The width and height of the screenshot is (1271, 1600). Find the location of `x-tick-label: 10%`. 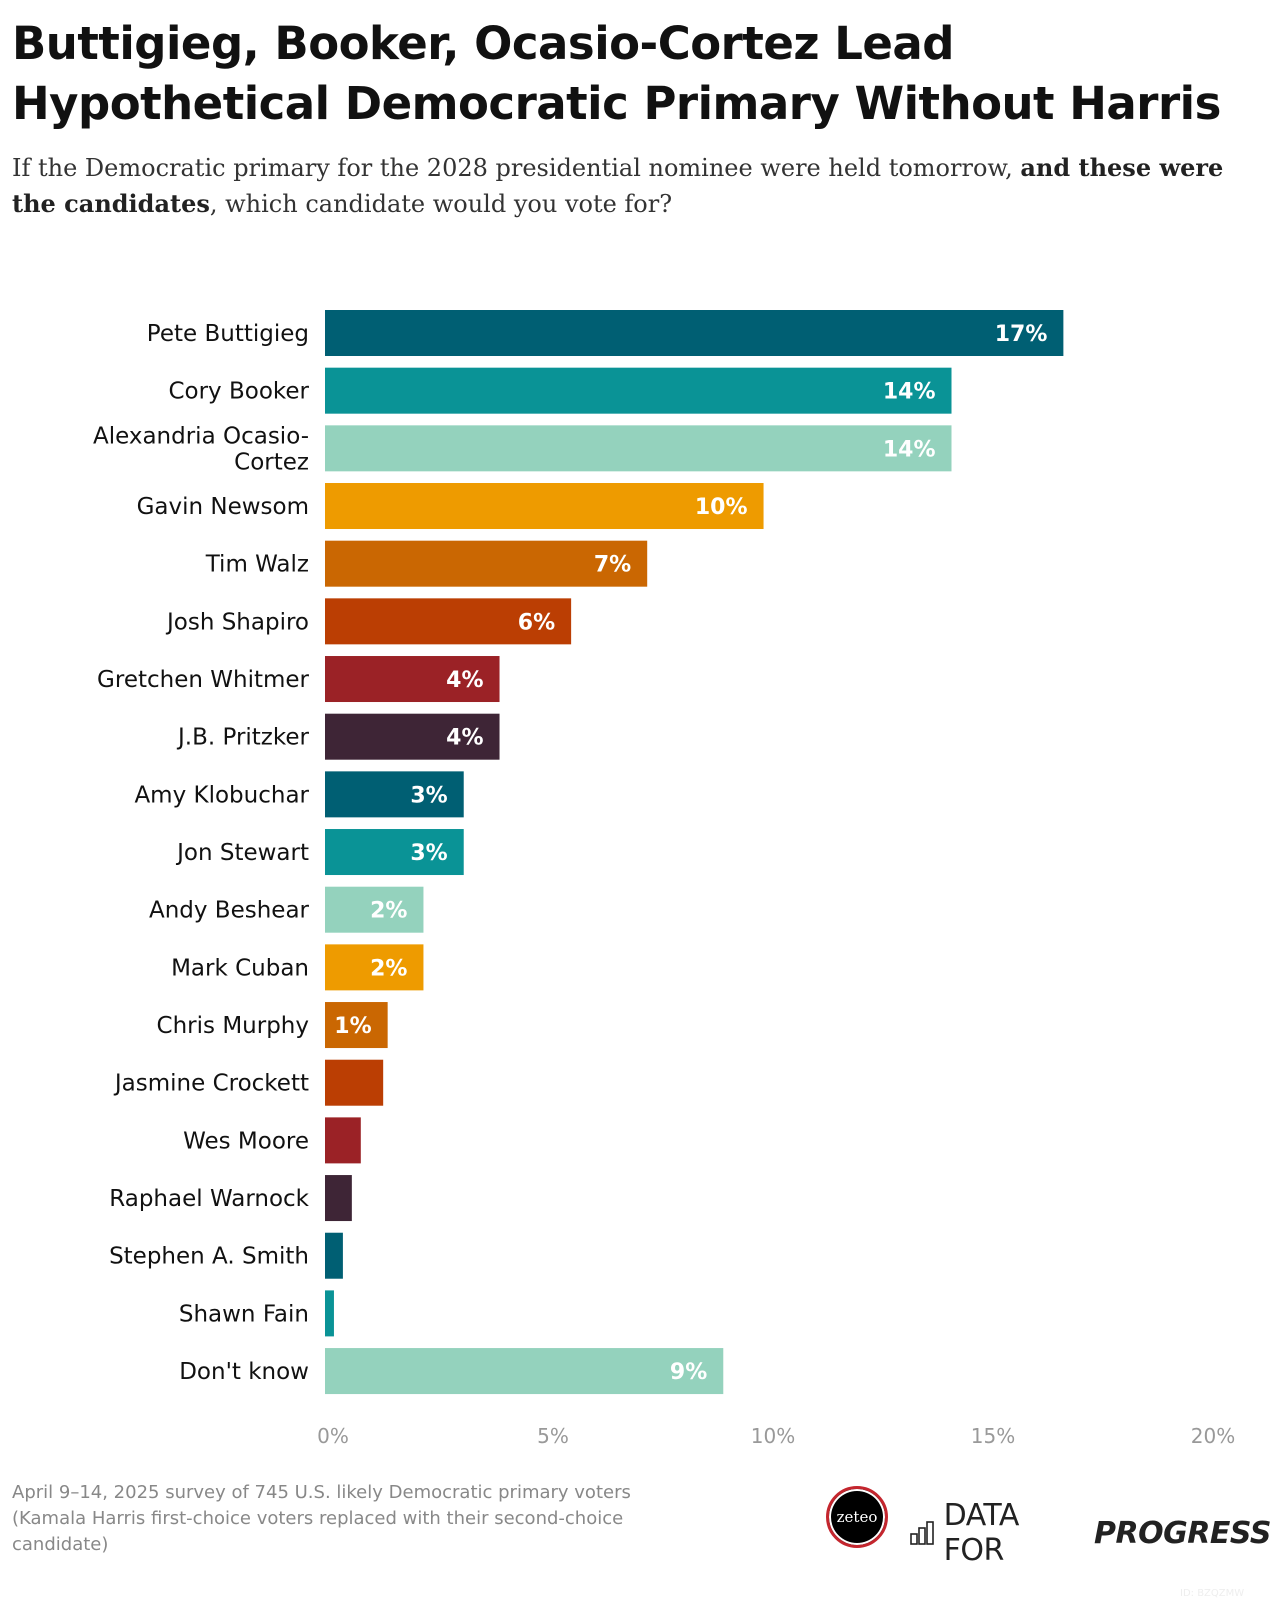

x-tick-label: 10% is located at coordinates (773, 1436).